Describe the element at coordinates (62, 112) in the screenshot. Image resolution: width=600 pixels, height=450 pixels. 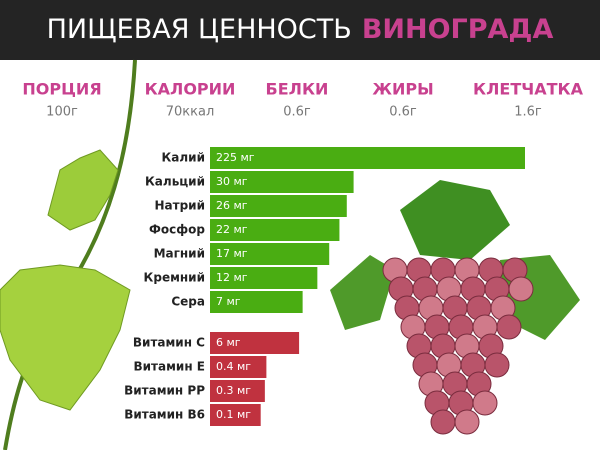
I see `summary-value: 100г` at that location.